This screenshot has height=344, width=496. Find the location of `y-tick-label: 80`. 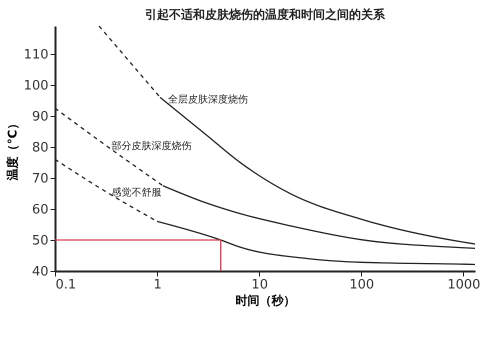

y-tick-label: 80 is located at coordinates (40, 148).